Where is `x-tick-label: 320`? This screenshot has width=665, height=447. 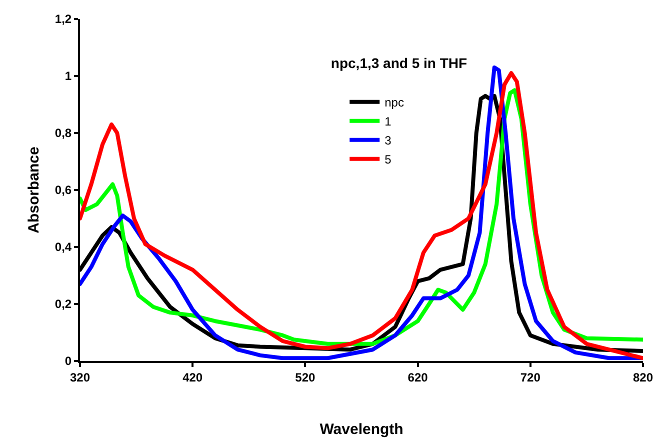 x-tick-label: 320 is located at coordinates (80, 377).